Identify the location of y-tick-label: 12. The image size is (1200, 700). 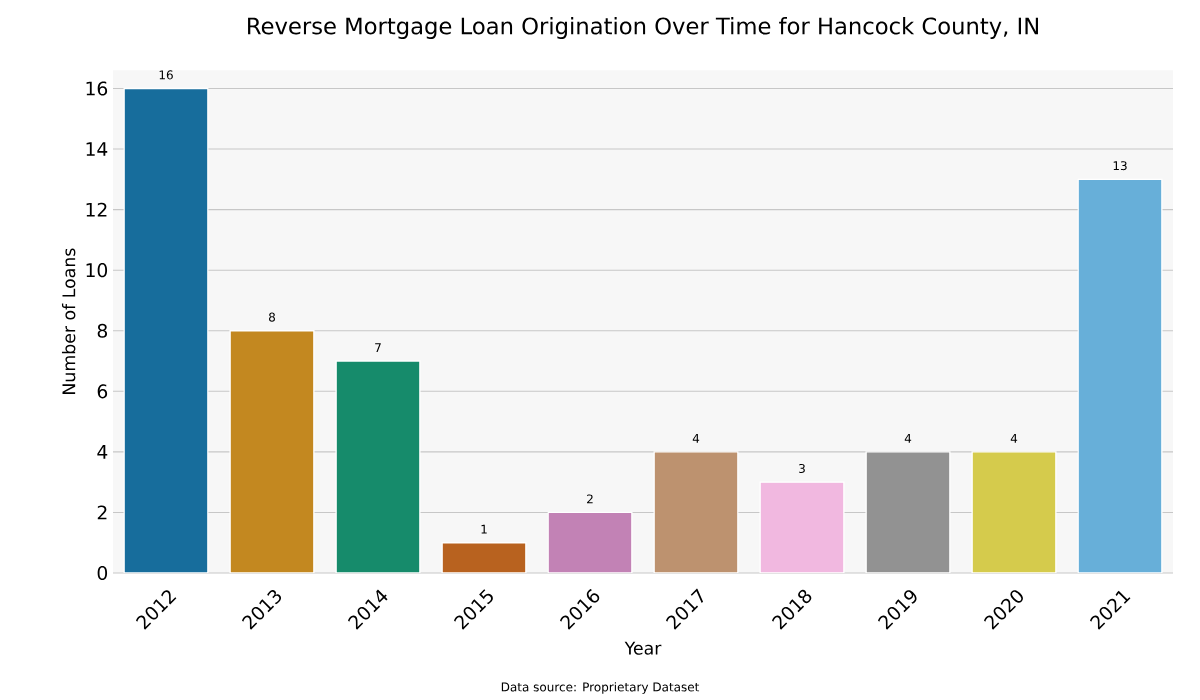
(96, 209).